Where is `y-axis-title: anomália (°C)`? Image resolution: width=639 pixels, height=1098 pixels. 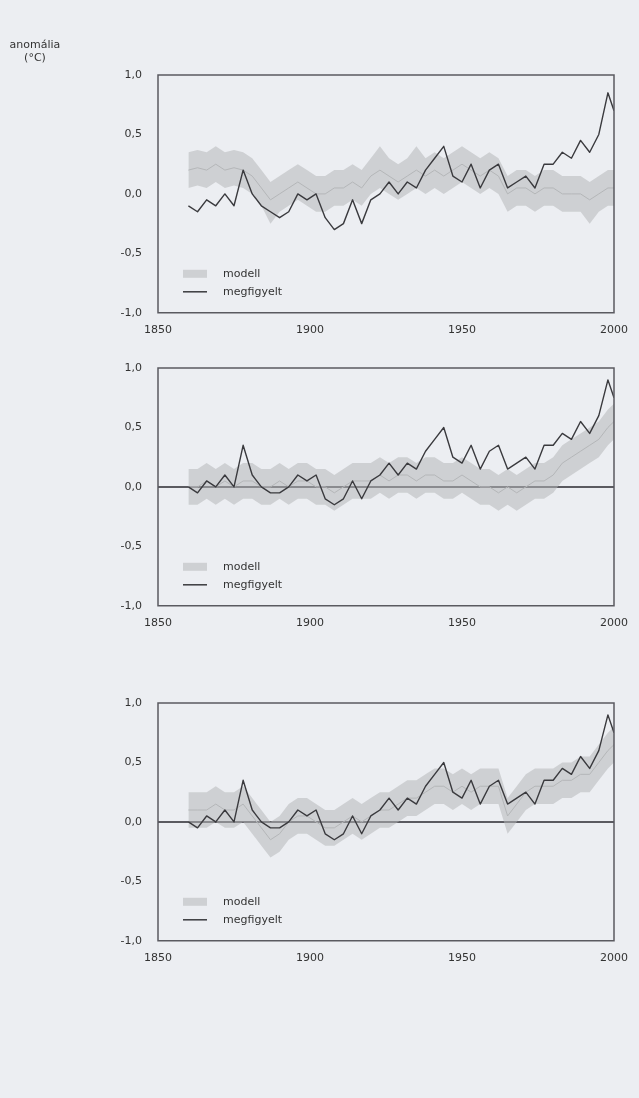 y-axis-title: anomália (°C) is located at coordinates (35, 51).